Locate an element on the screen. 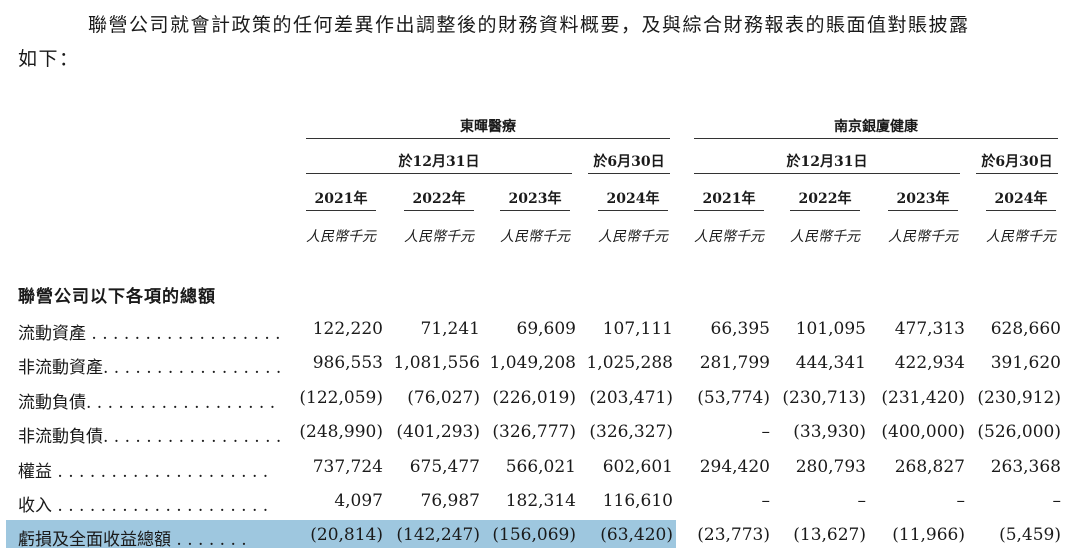  cell-value: (230,912) is located at coordinates (1019, 397).